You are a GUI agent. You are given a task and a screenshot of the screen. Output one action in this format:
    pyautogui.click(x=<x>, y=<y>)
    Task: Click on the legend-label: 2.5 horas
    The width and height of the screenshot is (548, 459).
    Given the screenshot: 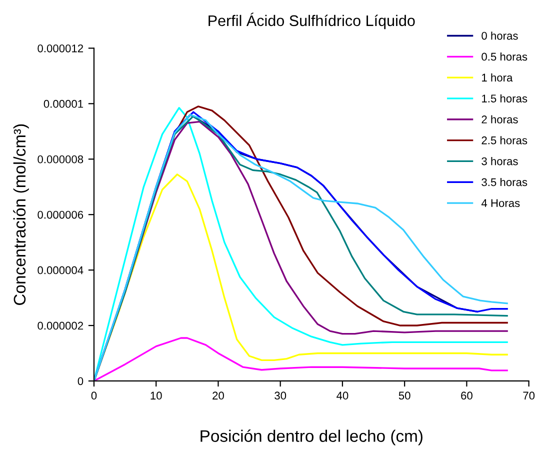 What is the action you would take?
    pyautogui.click(x=505, y=140)
    